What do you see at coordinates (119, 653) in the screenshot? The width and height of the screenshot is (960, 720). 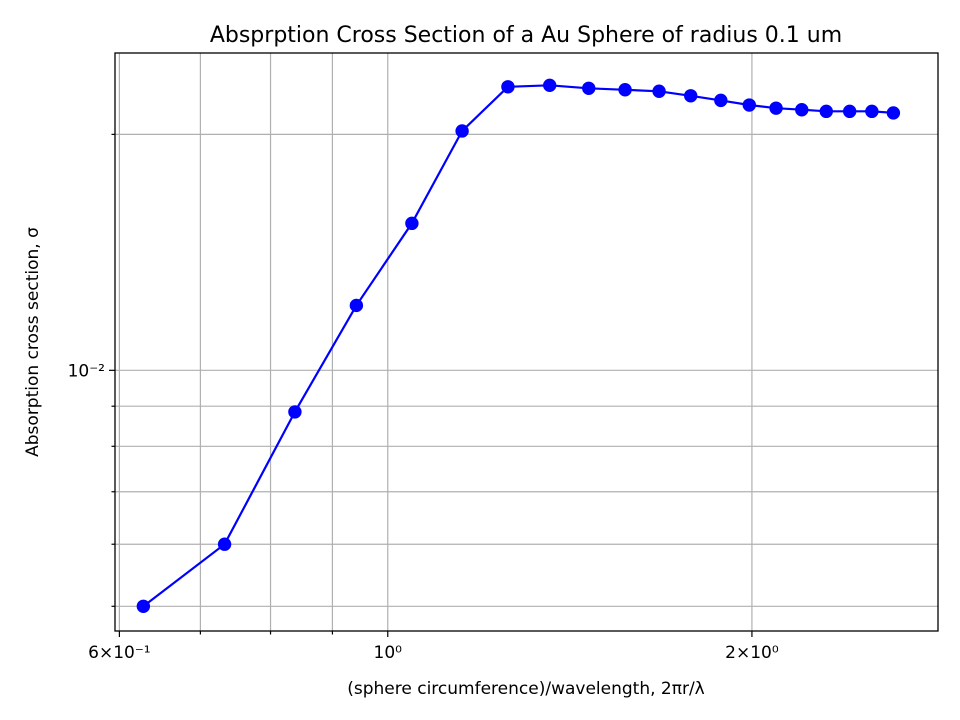 I see `x-tick-label: 6×10⁻¹` at bounding box center [119, 653].